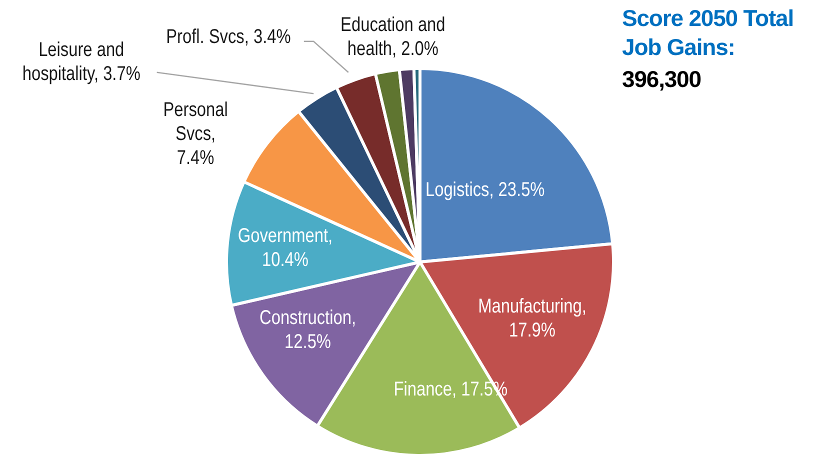 The image size is (832, 458). I want to click on slice-label: Manufacturing, 17.9%, so click(532, 317).